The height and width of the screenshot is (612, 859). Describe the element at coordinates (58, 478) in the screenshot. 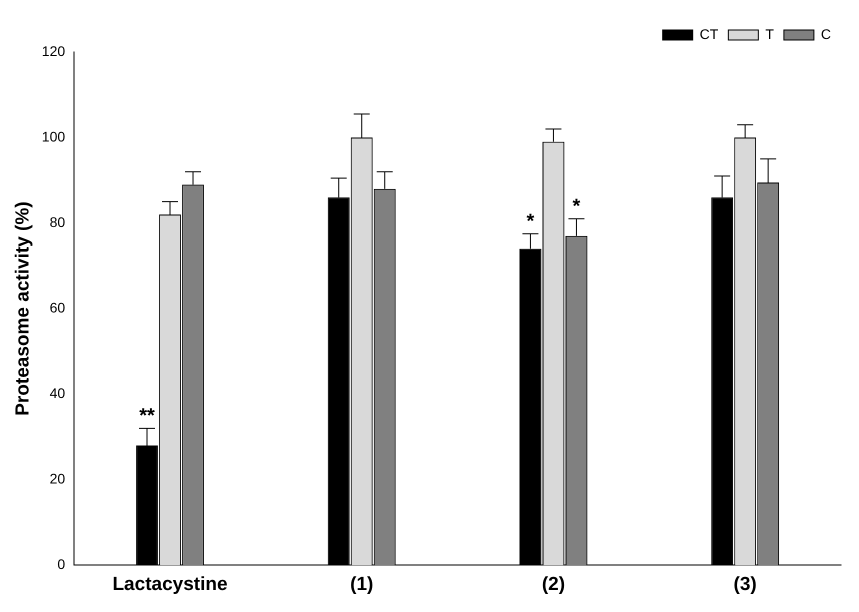

I see `y-tick-label: 20` at that location.